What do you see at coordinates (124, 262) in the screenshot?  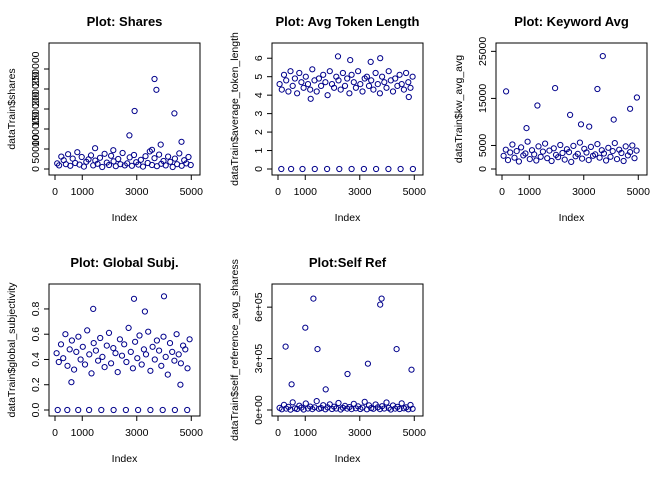 I see `panel-title: Plot: Global Subj.` at bounding box center [124, 262].